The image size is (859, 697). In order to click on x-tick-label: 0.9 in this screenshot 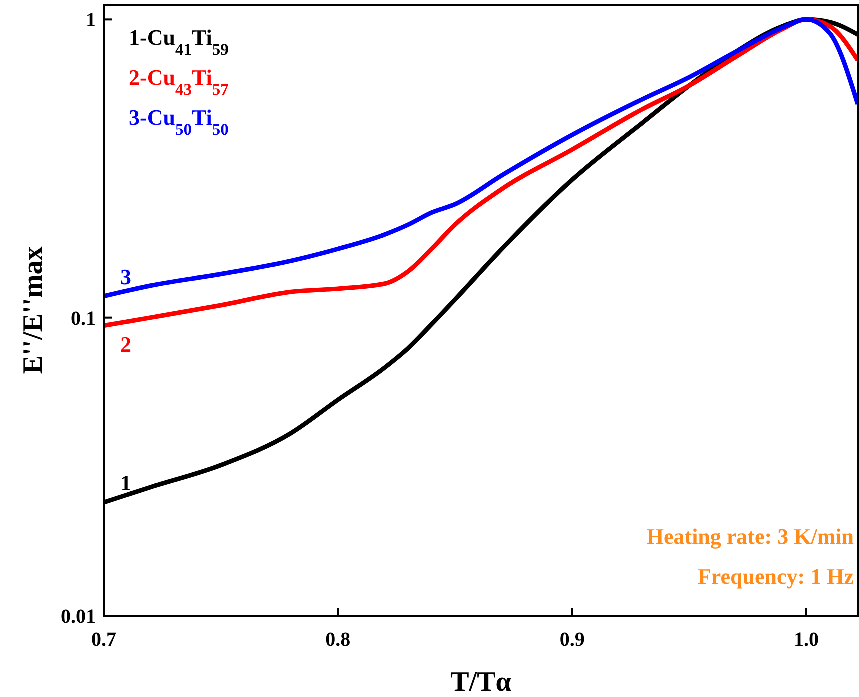, I will do `click(572, 640)`.